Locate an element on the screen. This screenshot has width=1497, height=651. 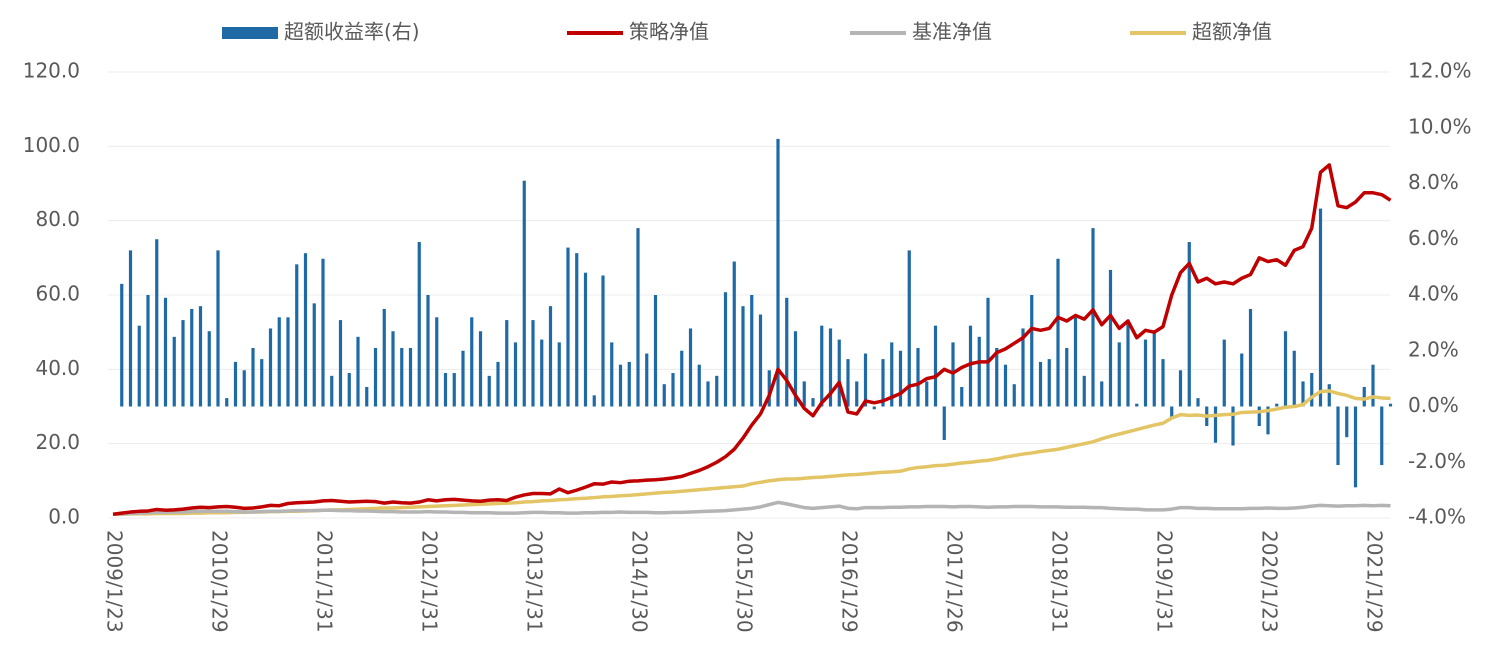
x-tick-label: 2015/1/30 is located at coordinates (745, 581).